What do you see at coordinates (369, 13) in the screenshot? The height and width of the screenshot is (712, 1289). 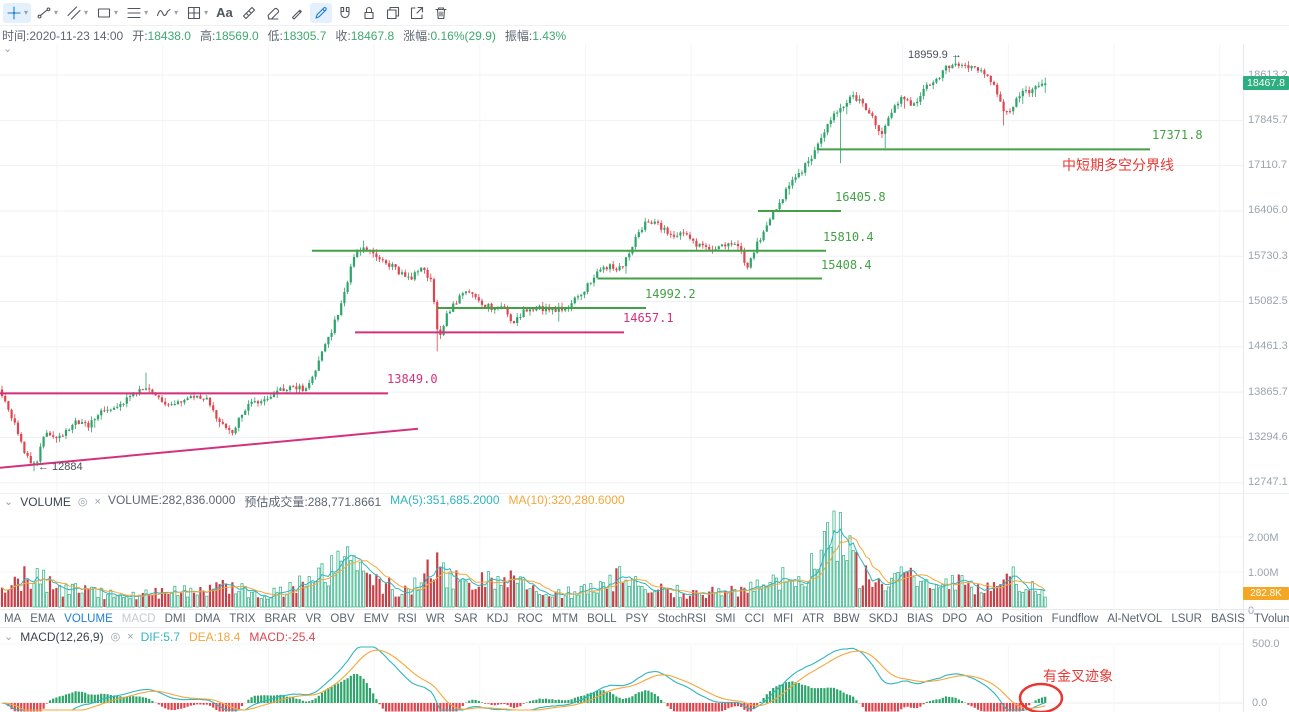 I see `lock-icon` at bounding box center [369, 13].